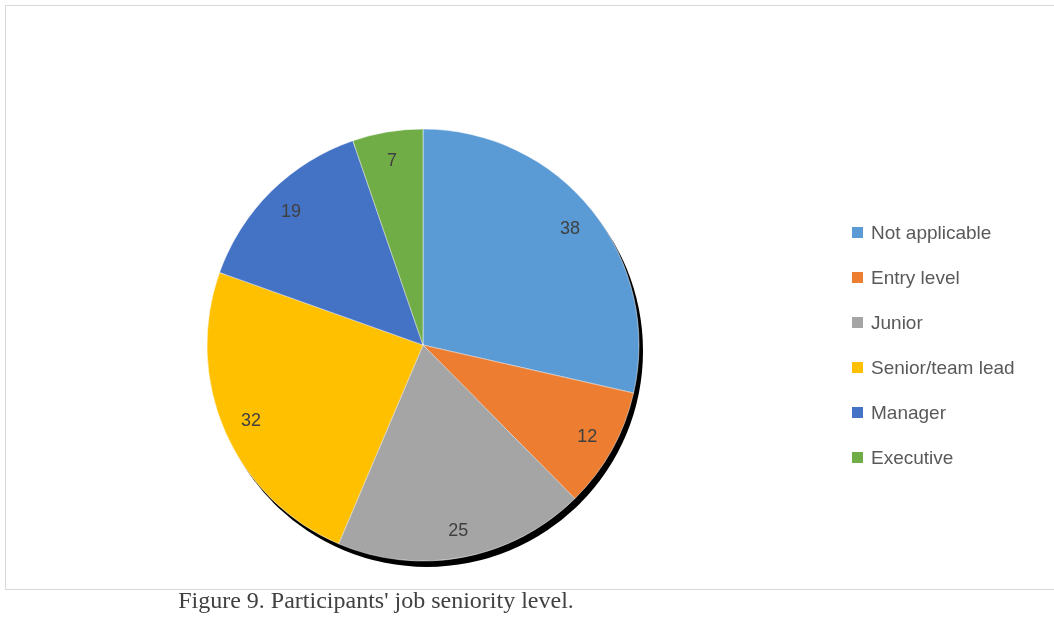  What do you see at coordinates (915, 277) in the screenshot?
I see `legend-label: Entry level` at bounding box center [915, 277].